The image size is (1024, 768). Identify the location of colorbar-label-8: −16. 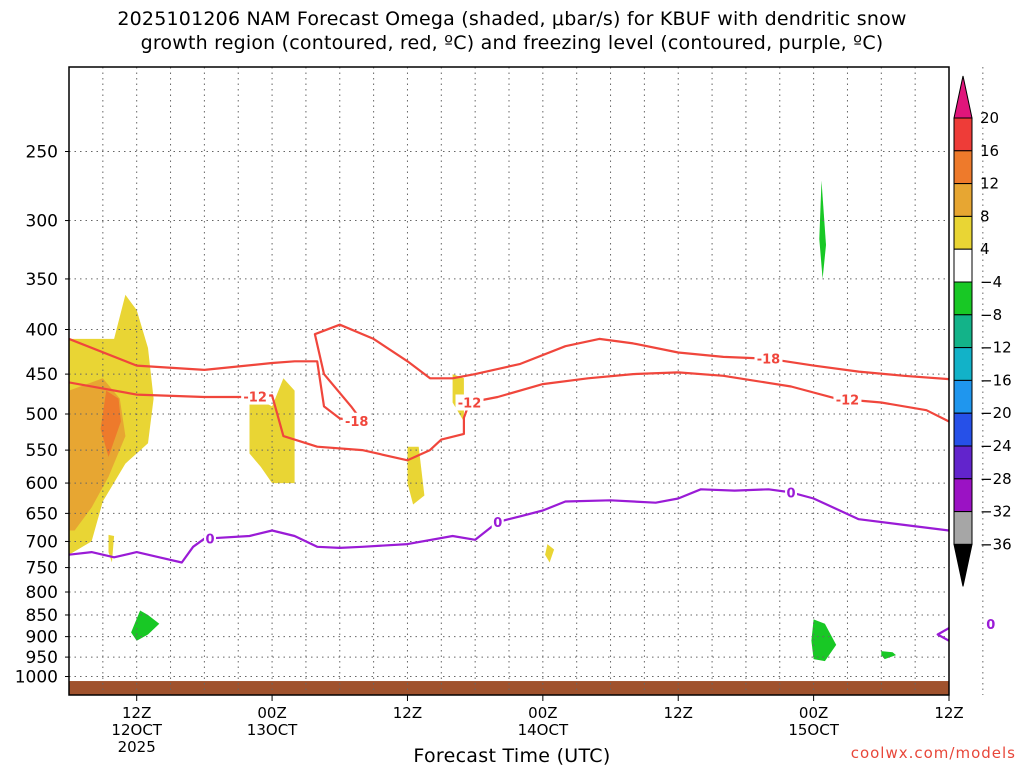
(996, 380).